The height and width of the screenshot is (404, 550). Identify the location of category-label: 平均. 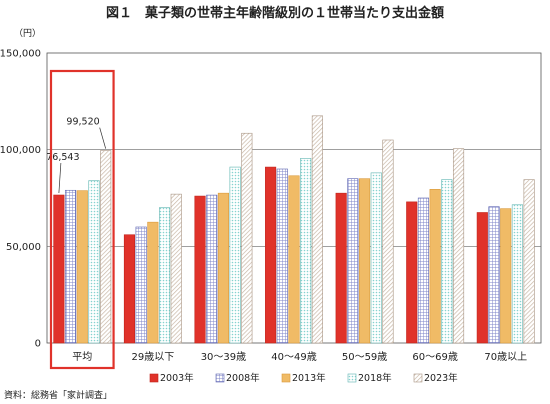
(82, 357).